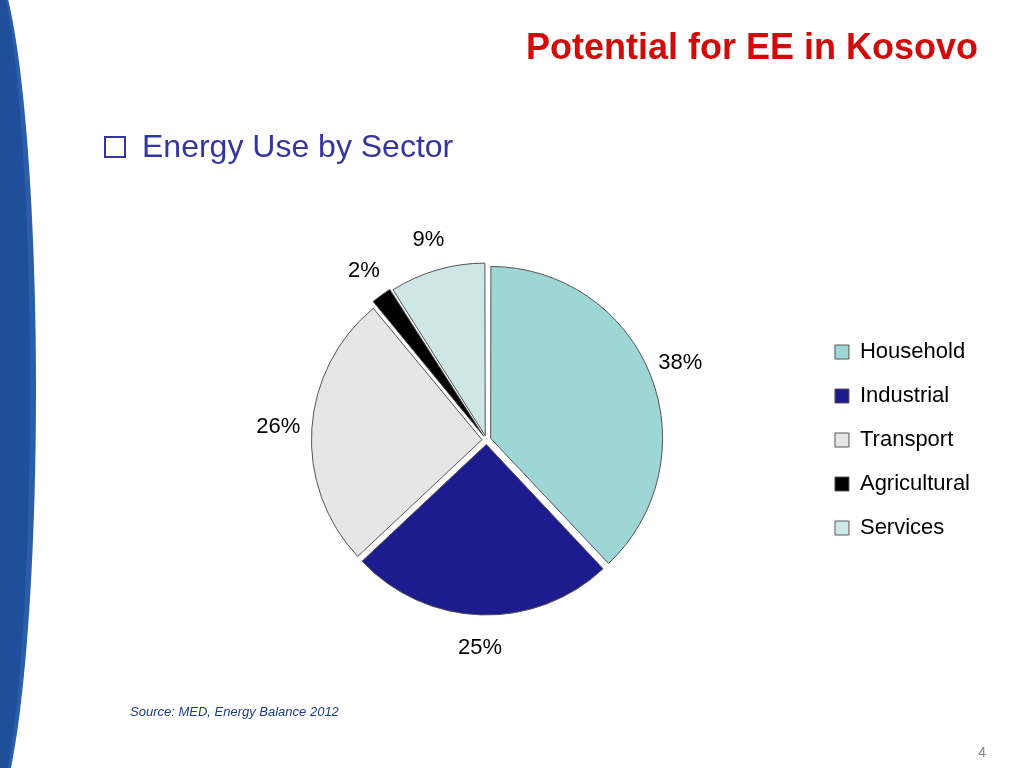 The width and height of the screenshot is (1024, 768). What do you see at coordinates (298, 146) in the screenshot?
I see `chart-subtitle: Energy Use by Sector` at bounding box center [298, 146].